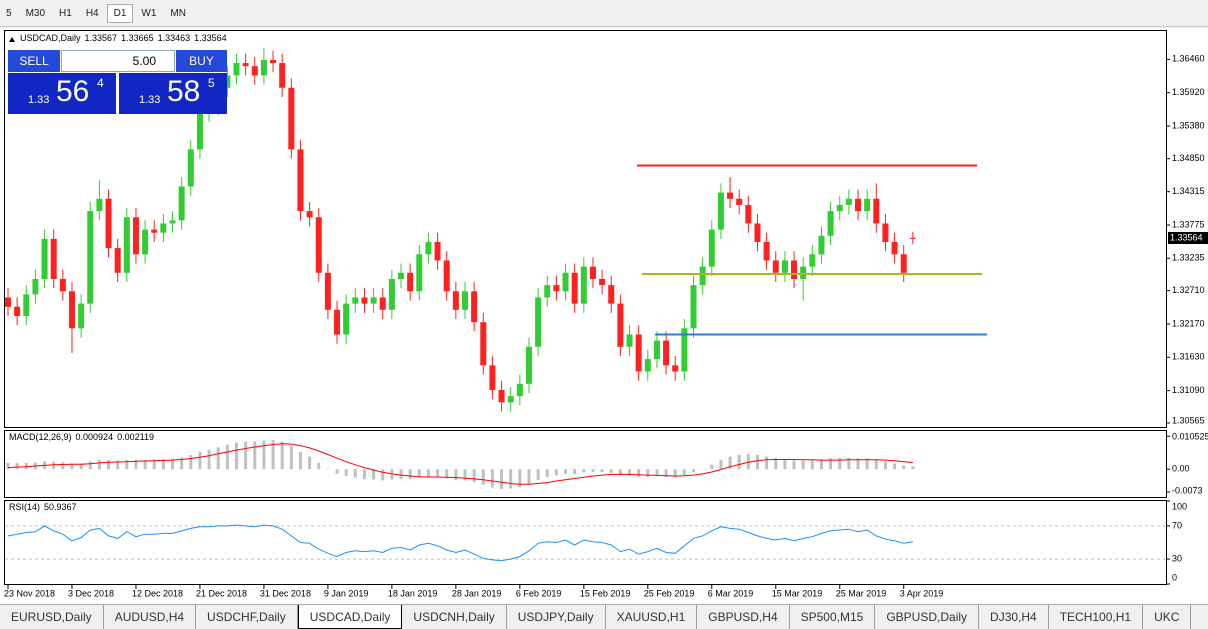 Image resolution: width=1208 pixels, height=629 pixels. Describe the element at coordinates (1188, 191) in the screenshot. I see `y-tick-label: 1.34315` at that location.